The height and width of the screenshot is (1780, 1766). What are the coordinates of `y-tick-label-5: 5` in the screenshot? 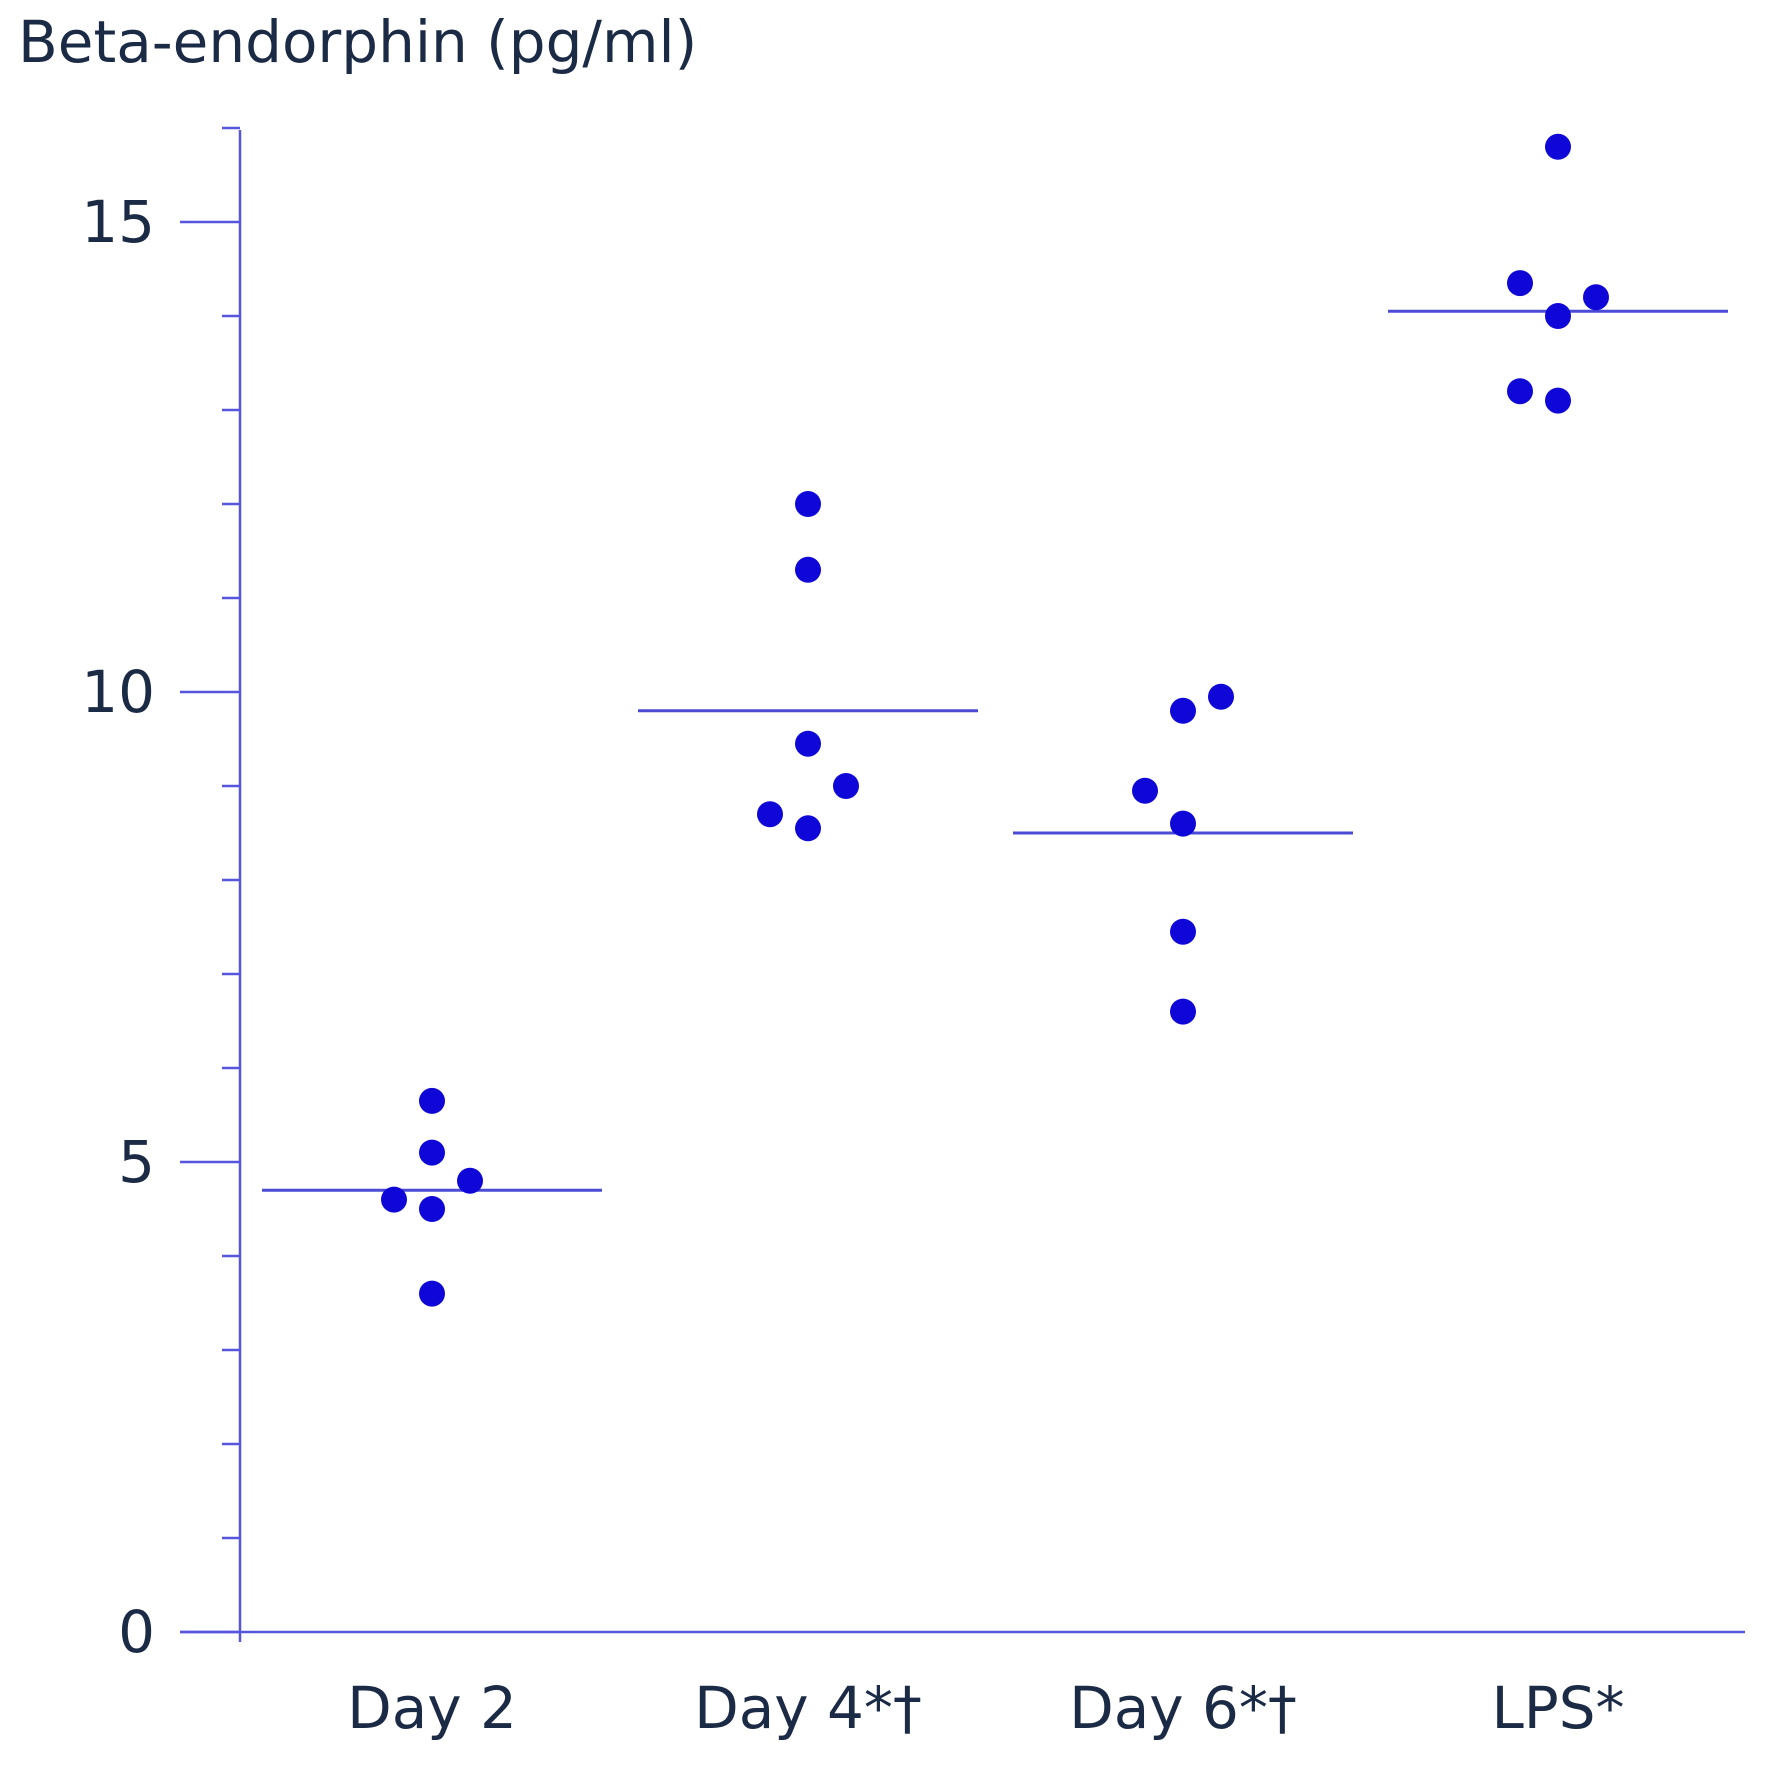 It's located at (136, 1162).